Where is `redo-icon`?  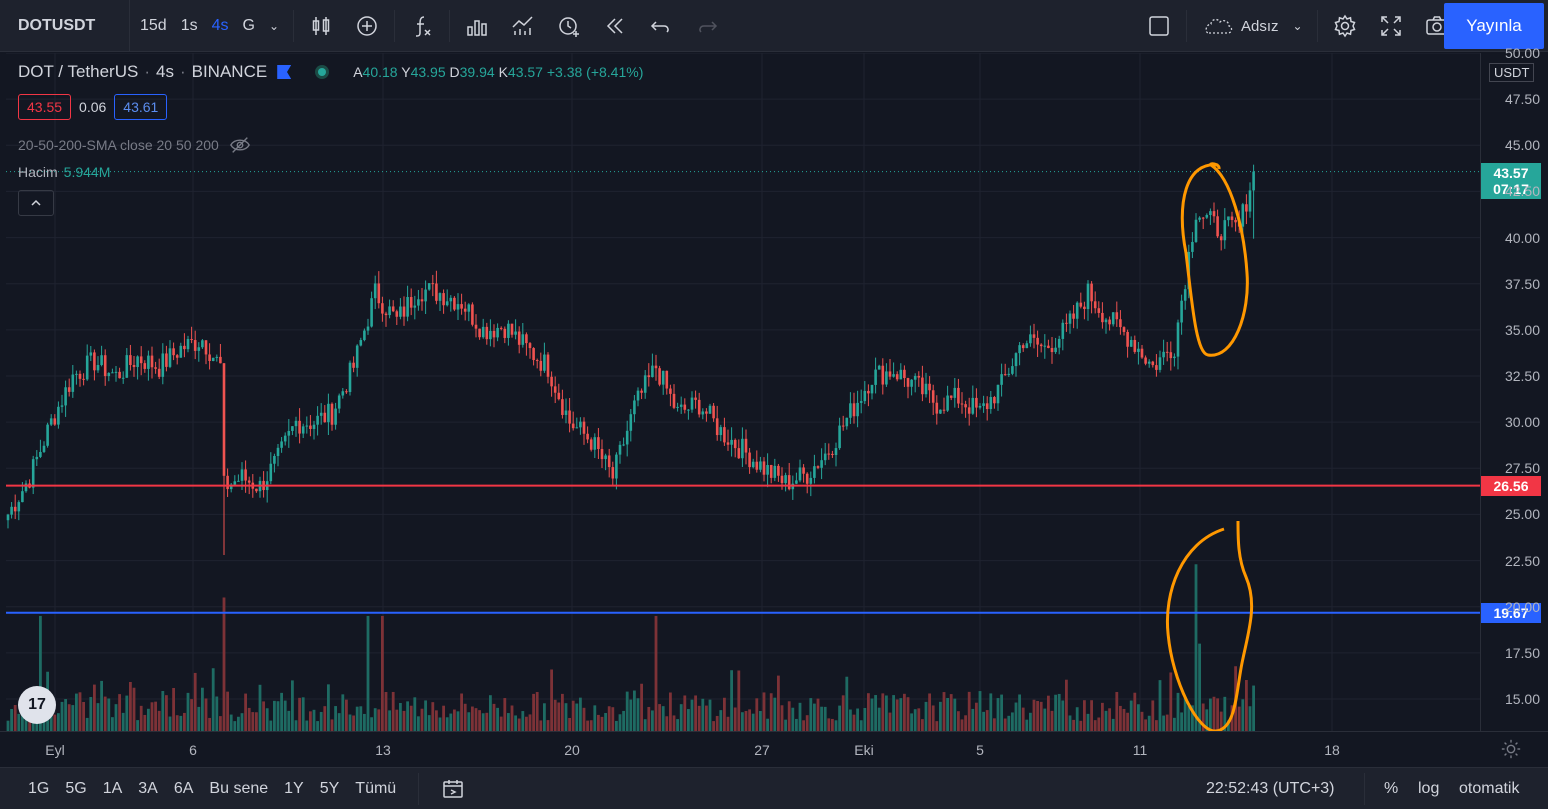
redo-icon is located at coordinates (707, 26).